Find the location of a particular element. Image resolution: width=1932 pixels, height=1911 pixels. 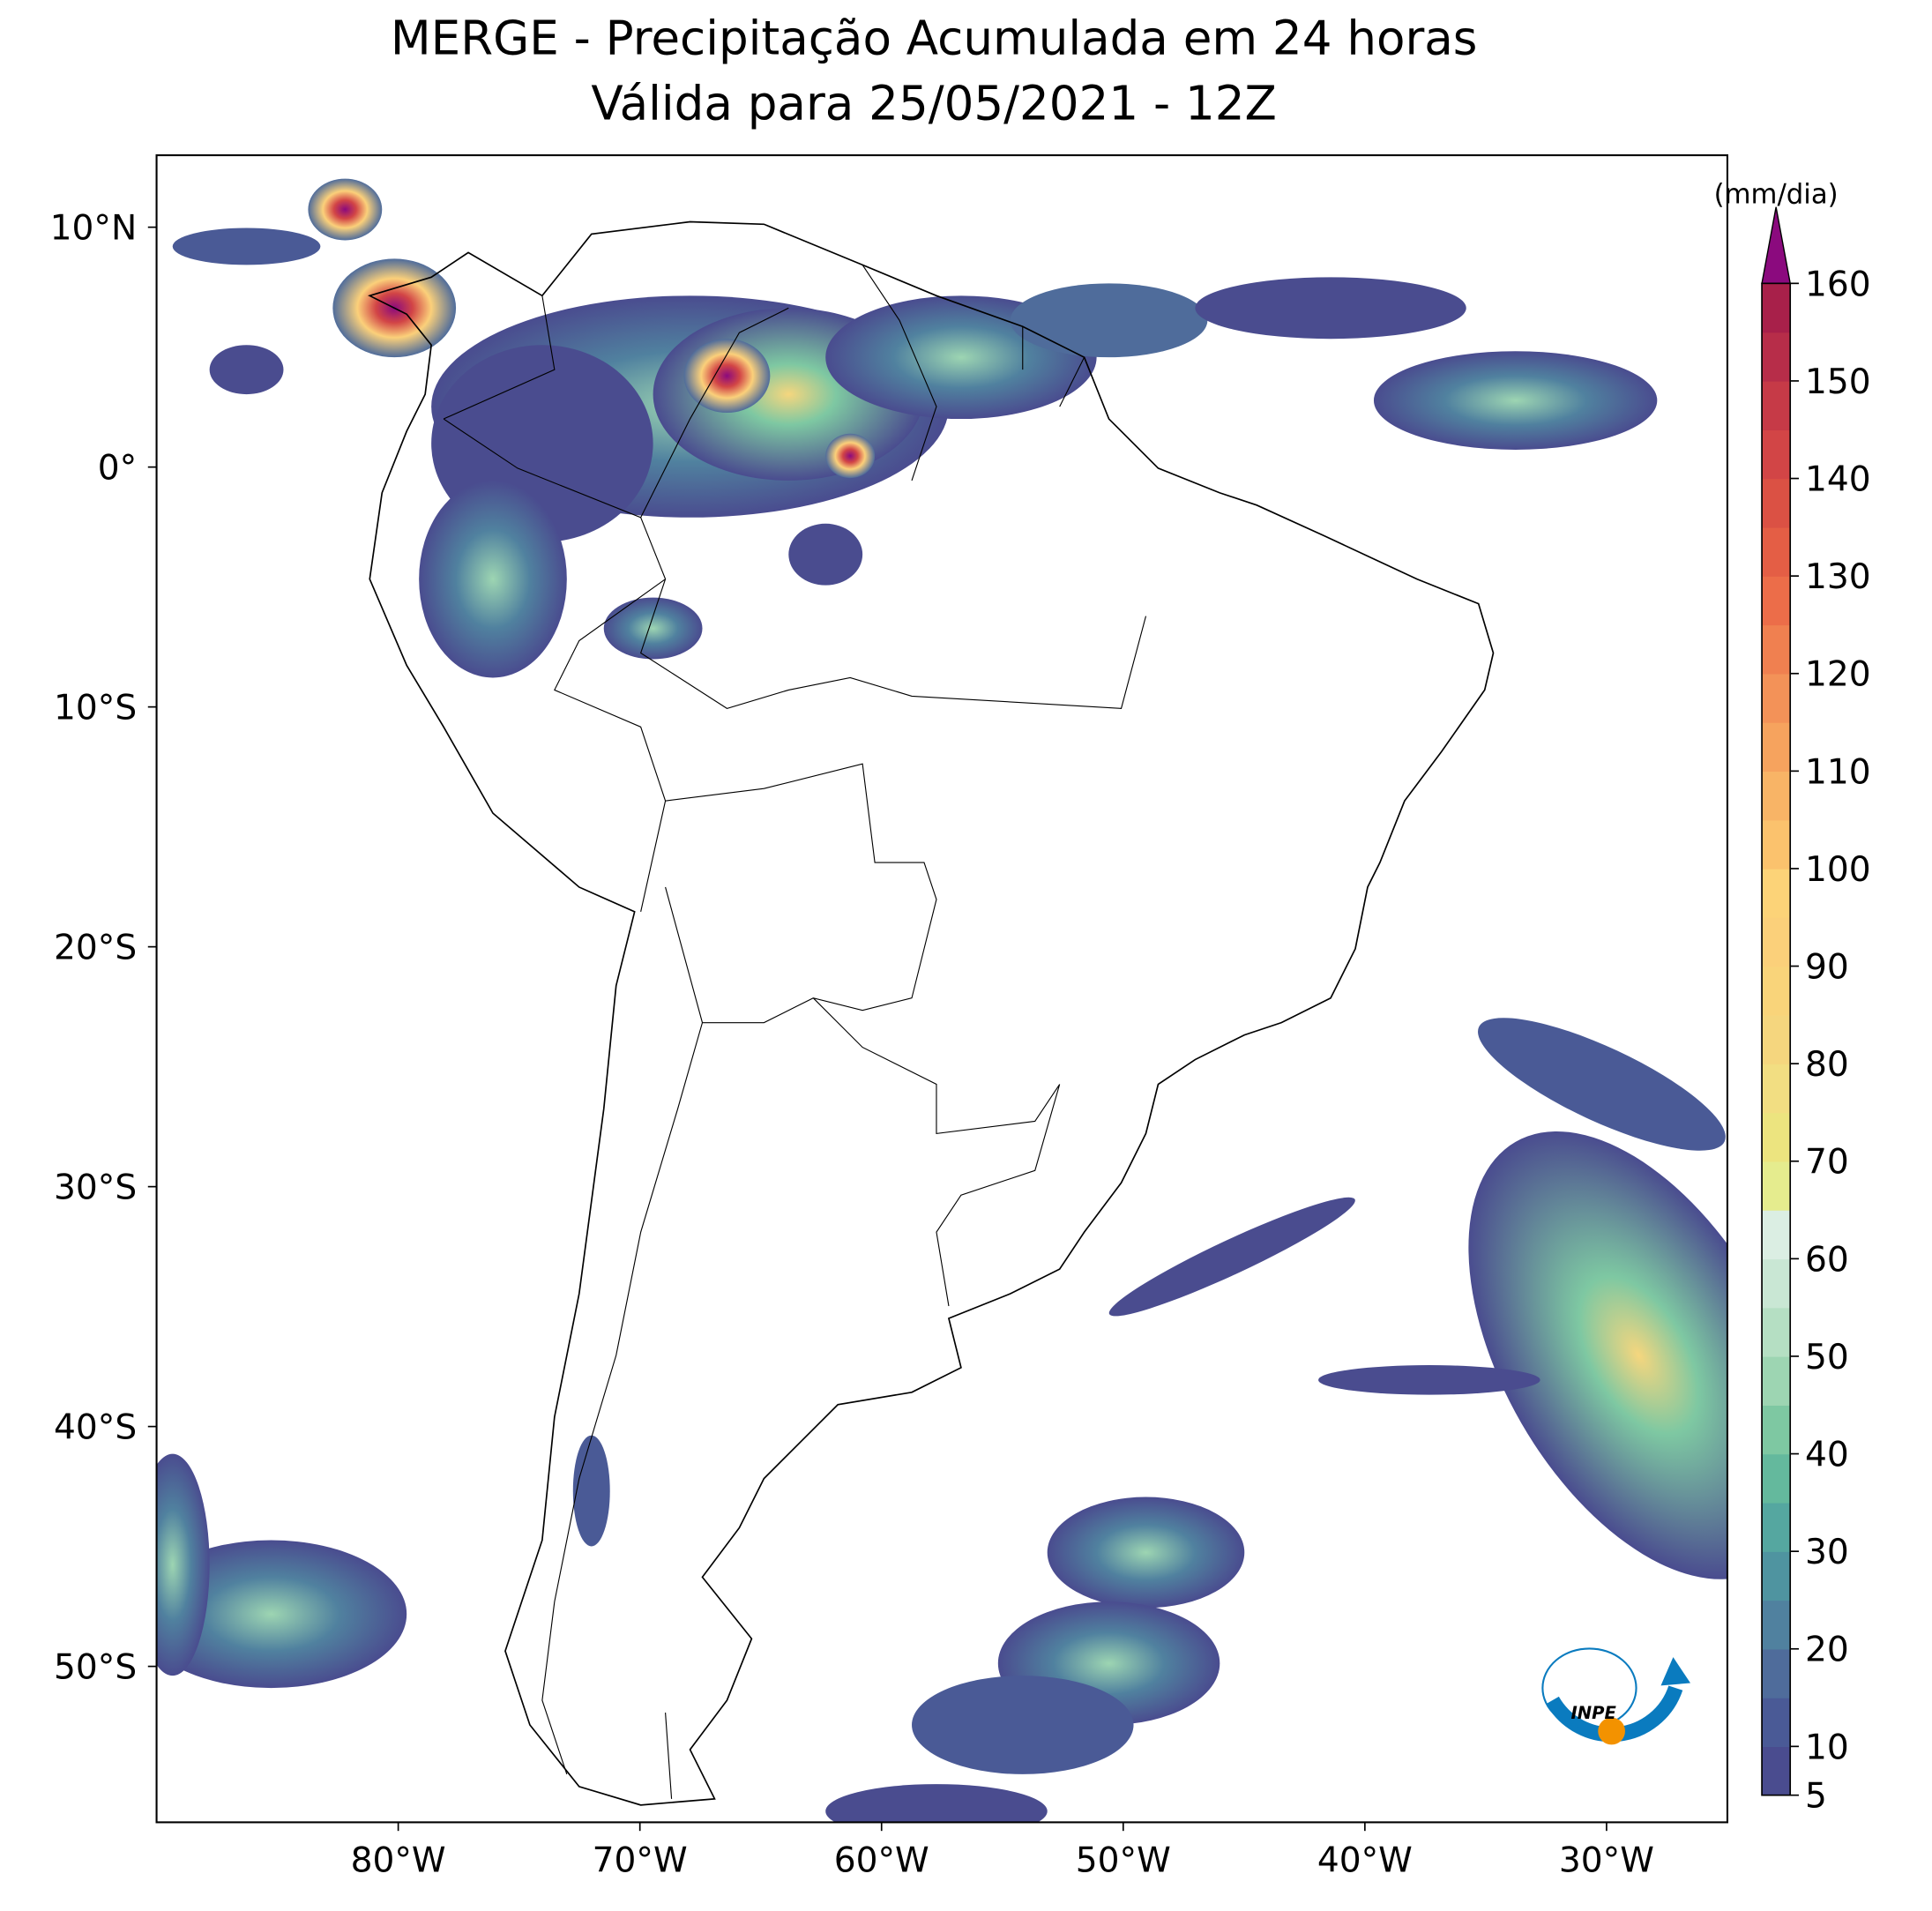

x-tick-label: 30°W is located at coordinates (1606, 1860).